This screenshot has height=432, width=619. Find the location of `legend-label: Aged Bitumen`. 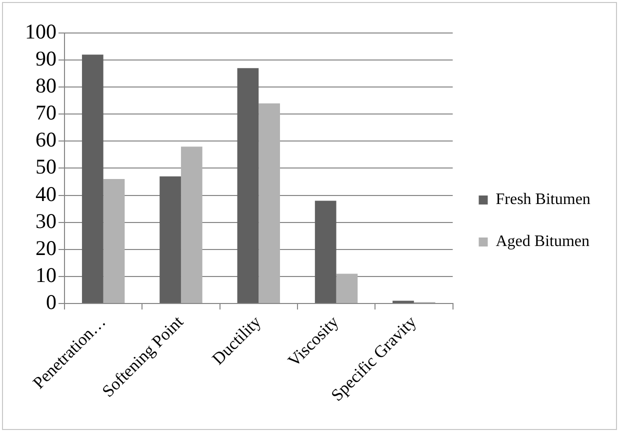

legend-label: Aged Bitumen is located at coordinates (543, 241).